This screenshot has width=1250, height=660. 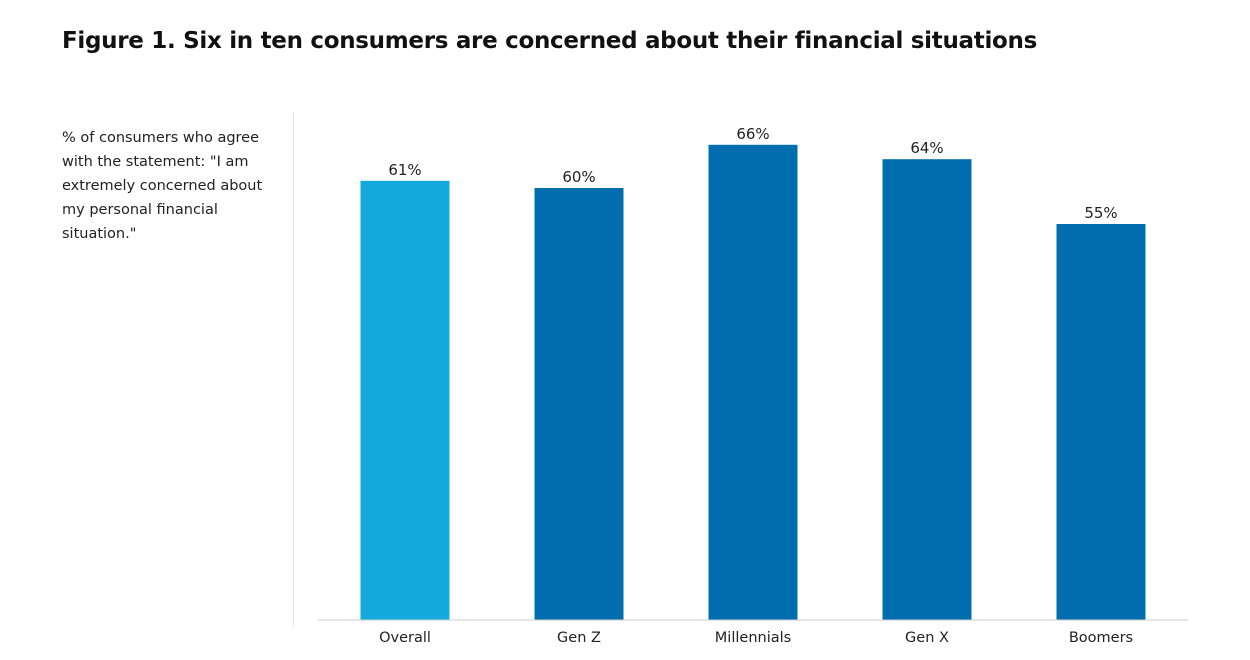 I want to click on category-label-gen-z: Gen Z, so click(x=579, y=638).